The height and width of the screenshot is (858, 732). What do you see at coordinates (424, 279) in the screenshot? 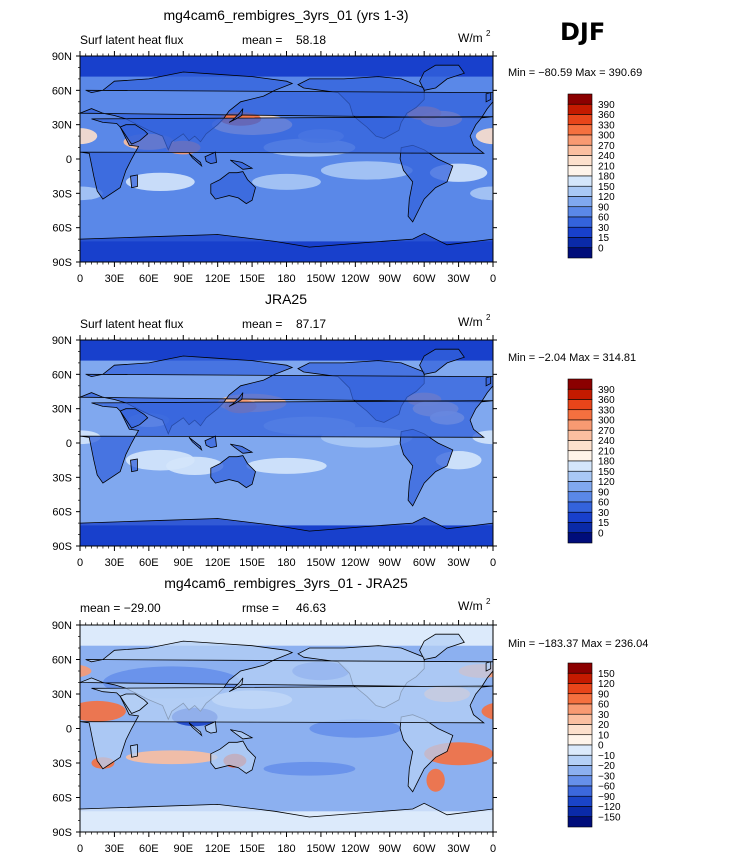
I see `lon-tick-label: 60W` at bounding box center [424, 279].